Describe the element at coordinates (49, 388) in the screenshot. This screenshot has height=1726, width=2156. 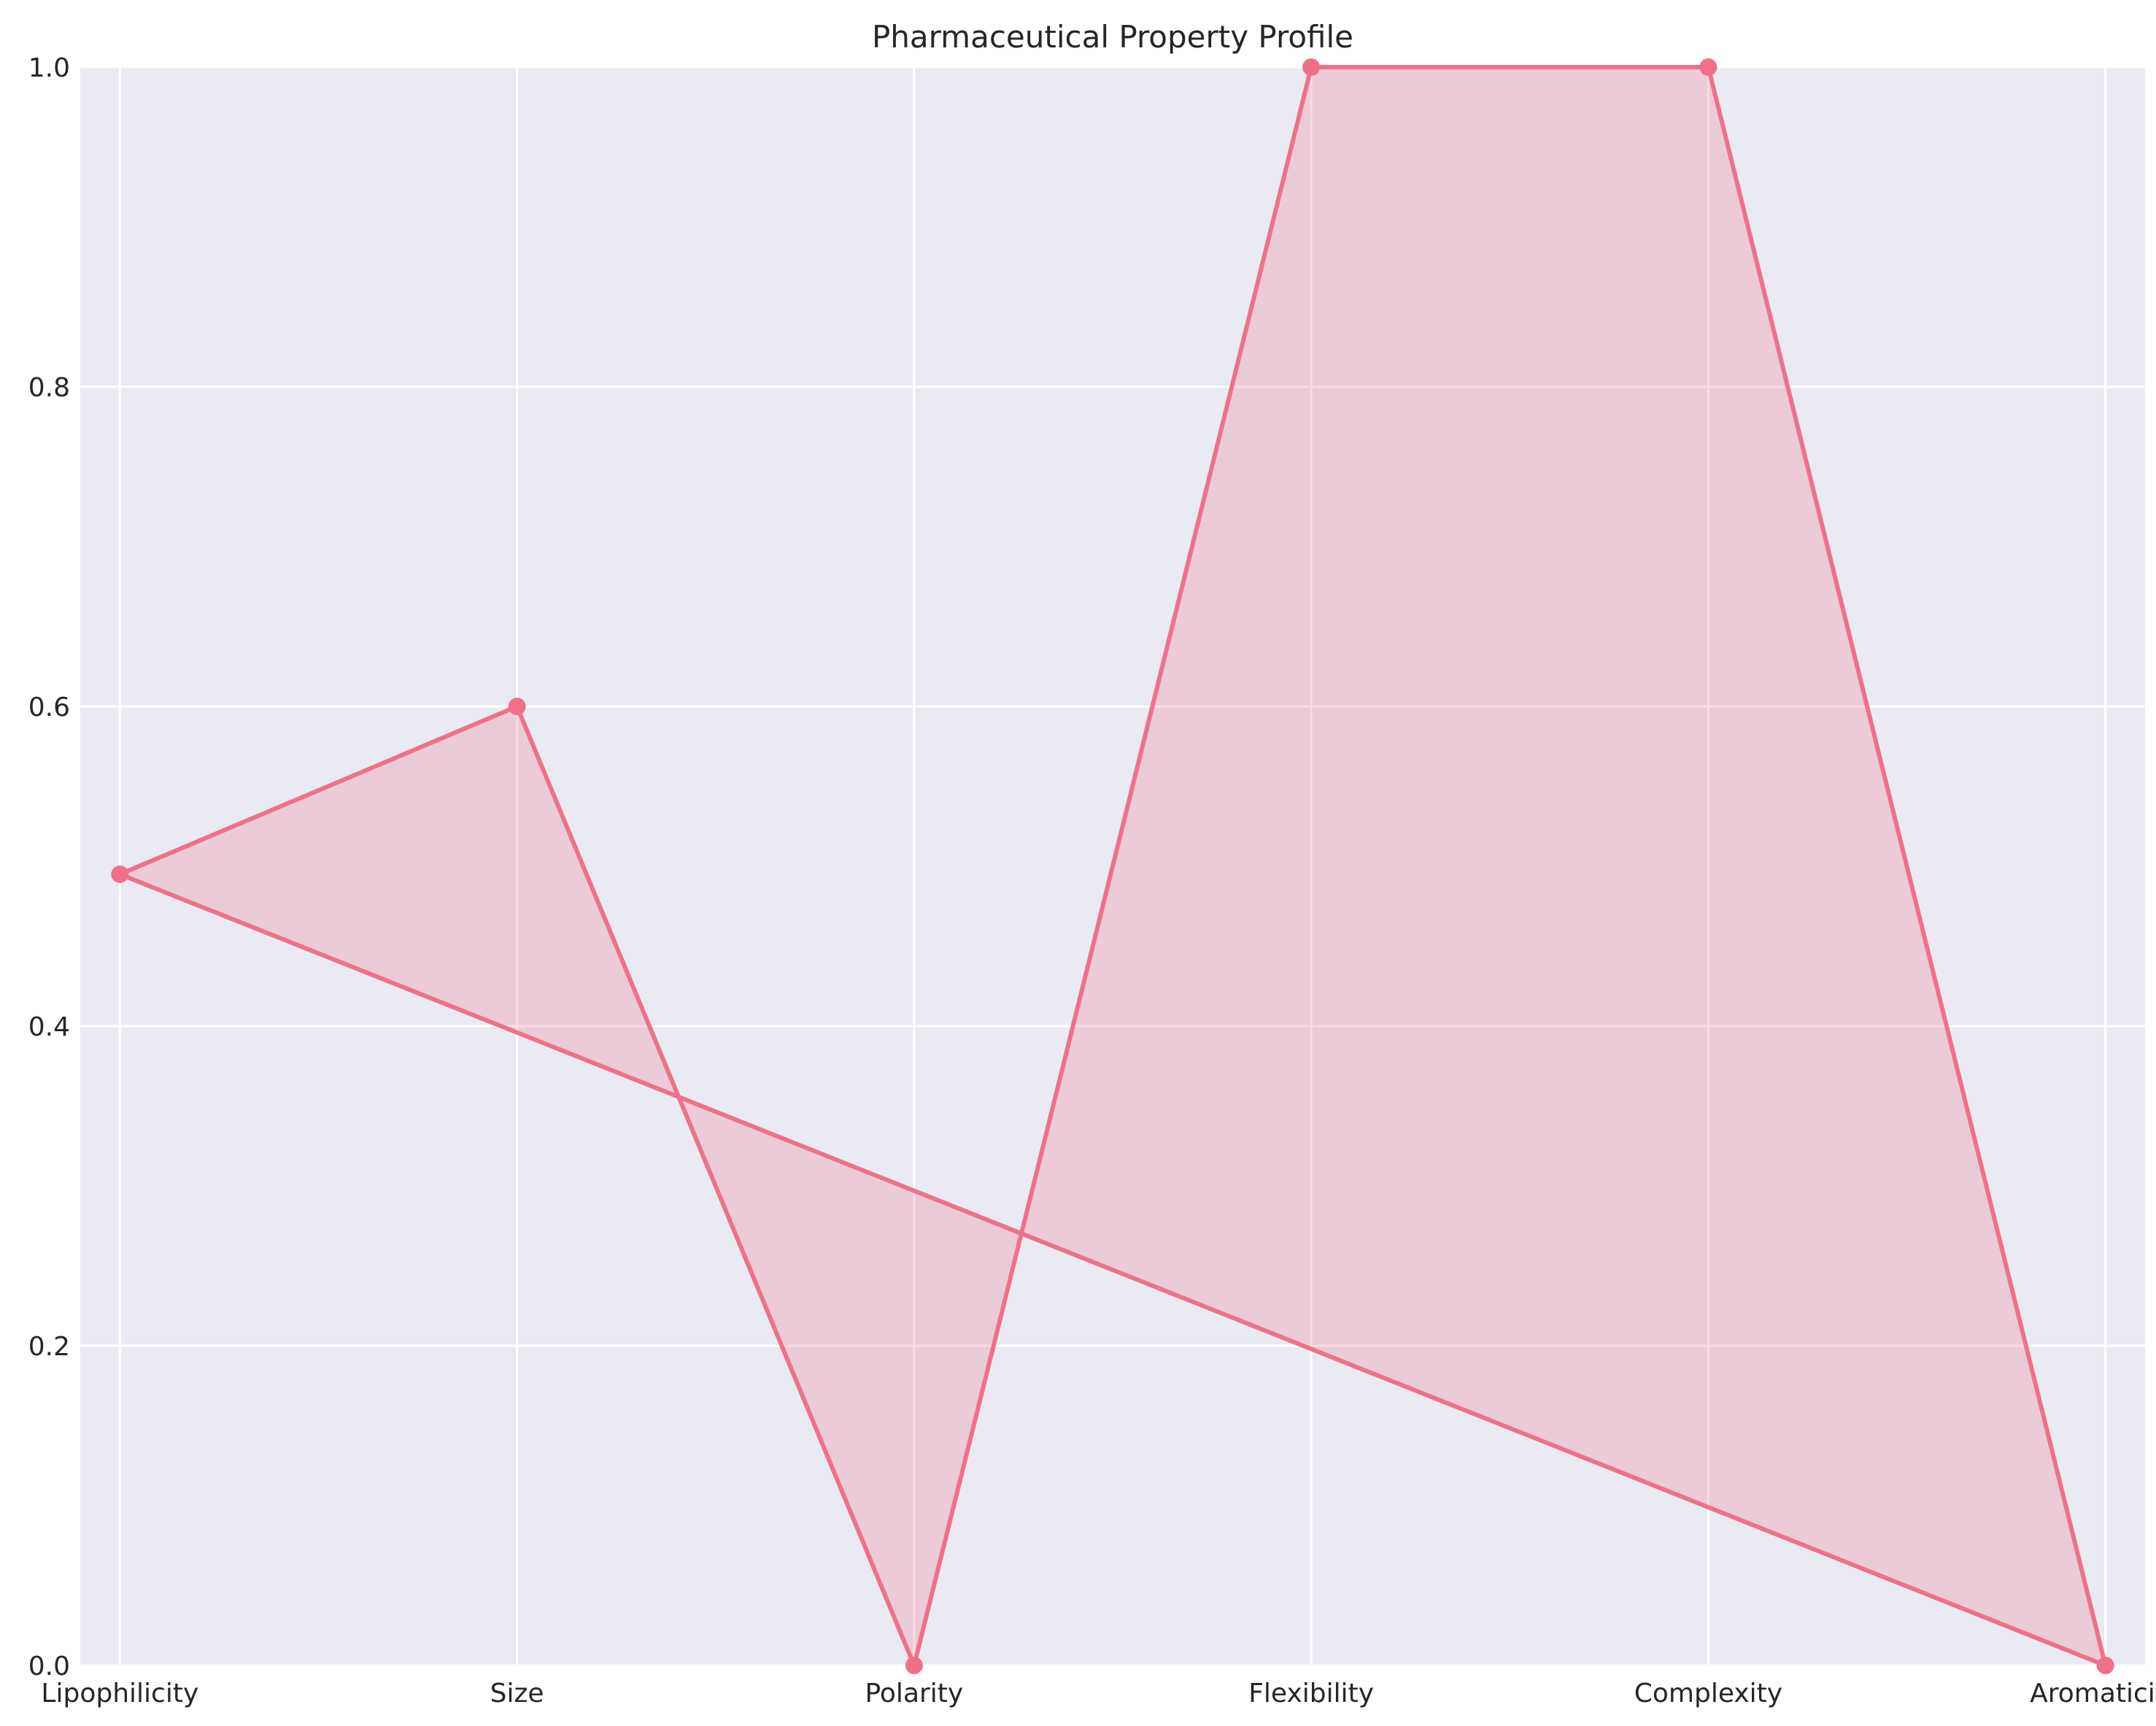
I see `y-tick-label: 0.8` at that location.